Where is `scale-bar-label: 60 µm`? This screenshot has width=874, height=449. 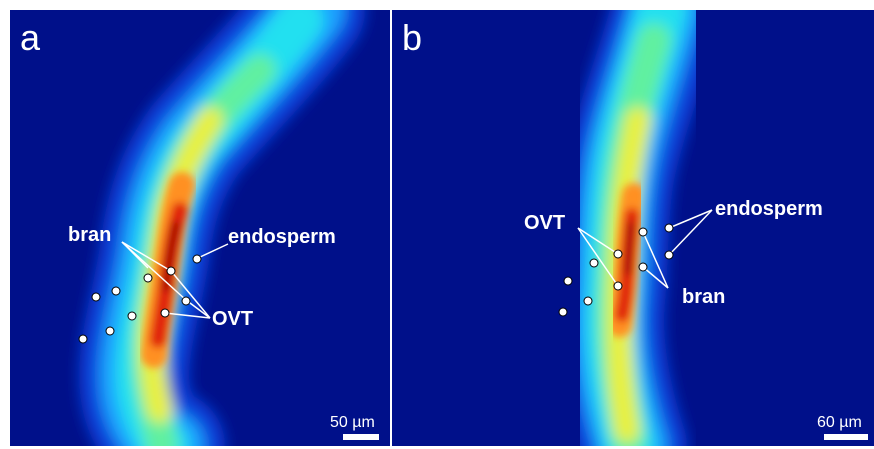 scale-bar-label: 60 µm is located at coordinates (839, 422).